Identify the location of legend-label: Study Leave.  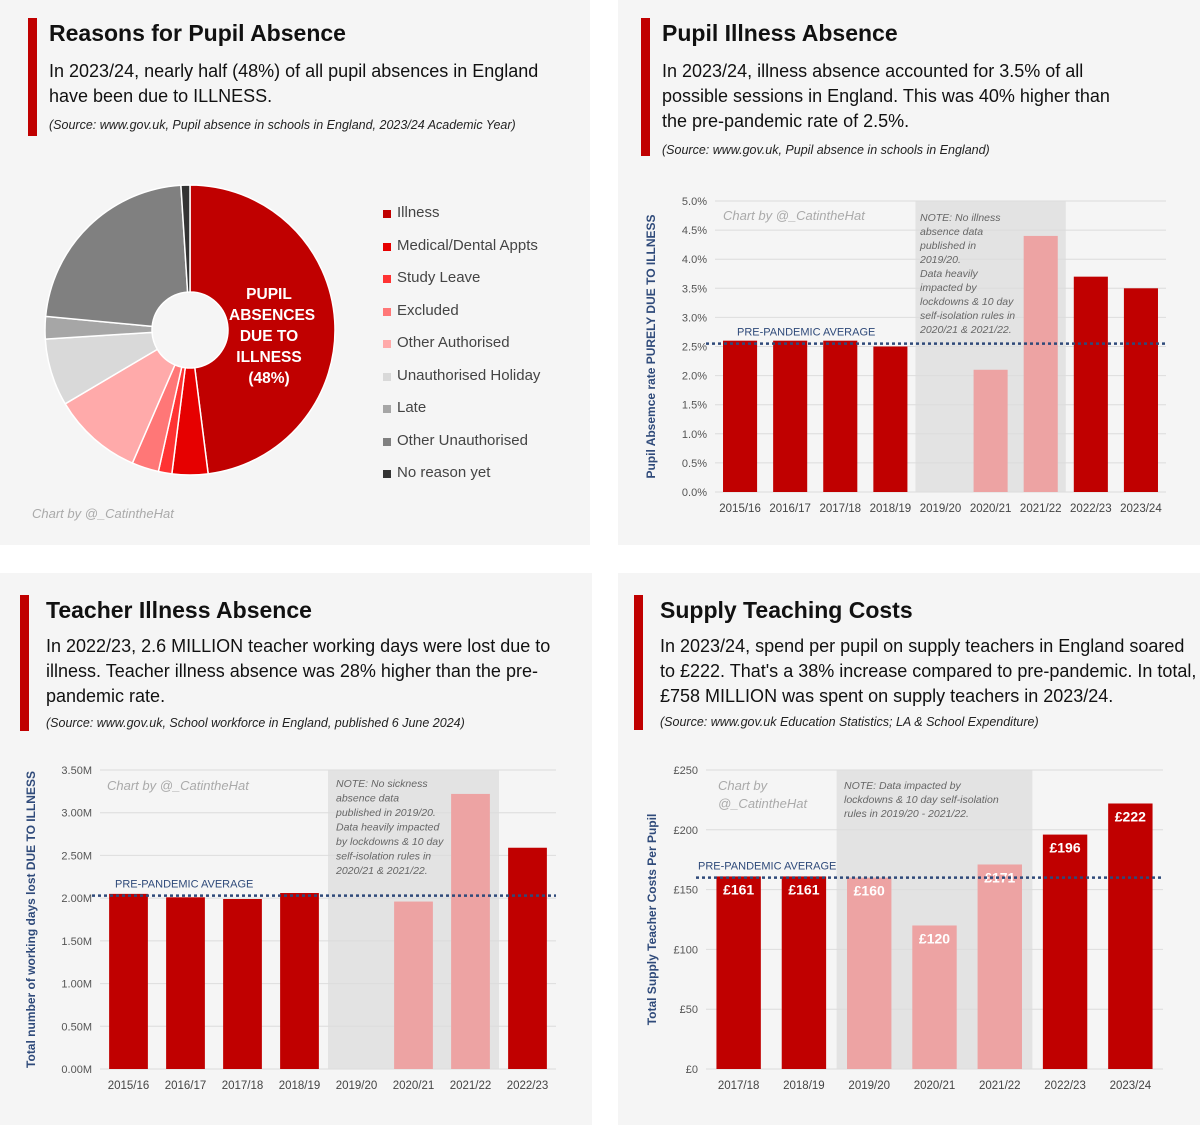
(439, 277).